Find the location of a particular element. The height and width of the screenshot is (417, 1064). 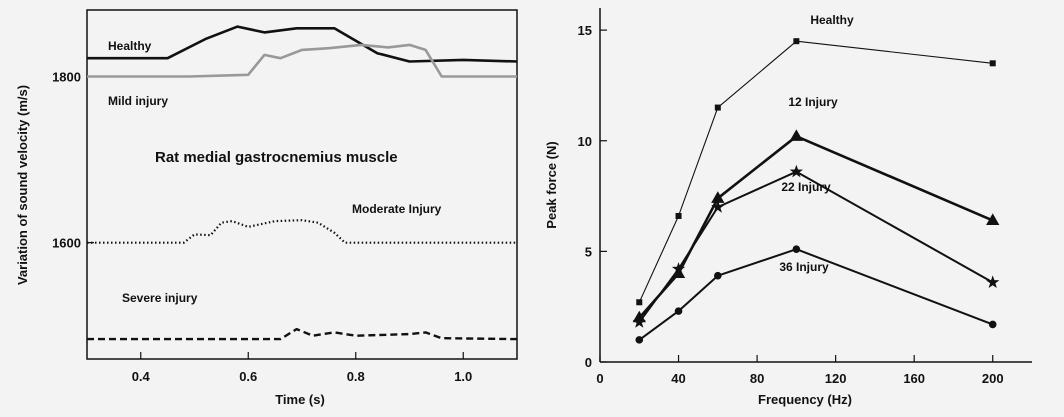

right-y-tick-label: 10 is located at coordinates (585, 141).